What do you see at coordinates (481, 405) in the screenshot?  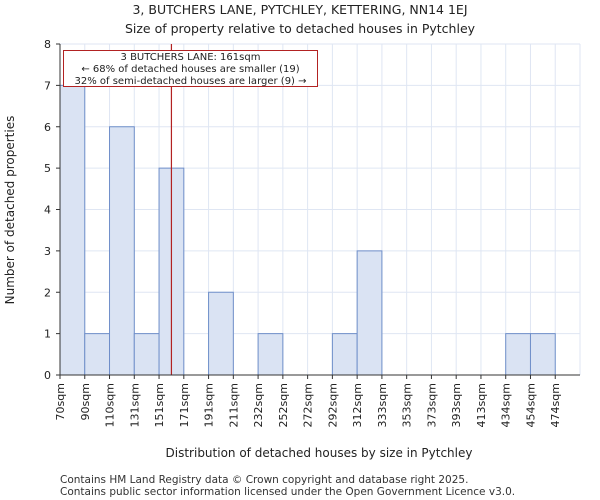 I see `x-tick-label-413sqm: 413sqm` at bounding box center [481, 405].